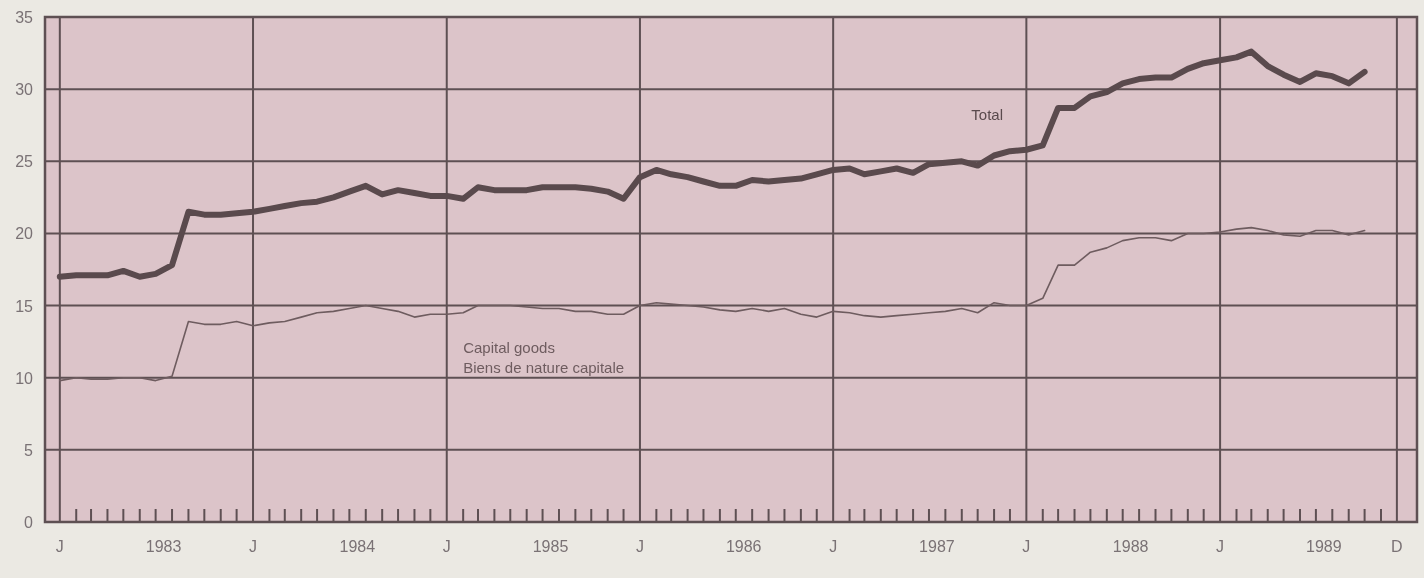 This screenshot has width=1424, height=578. What do you see at coordinates (24, 234) in the screenshot?
I see `y-tick-label: 20` at bounding box center [24, 234].